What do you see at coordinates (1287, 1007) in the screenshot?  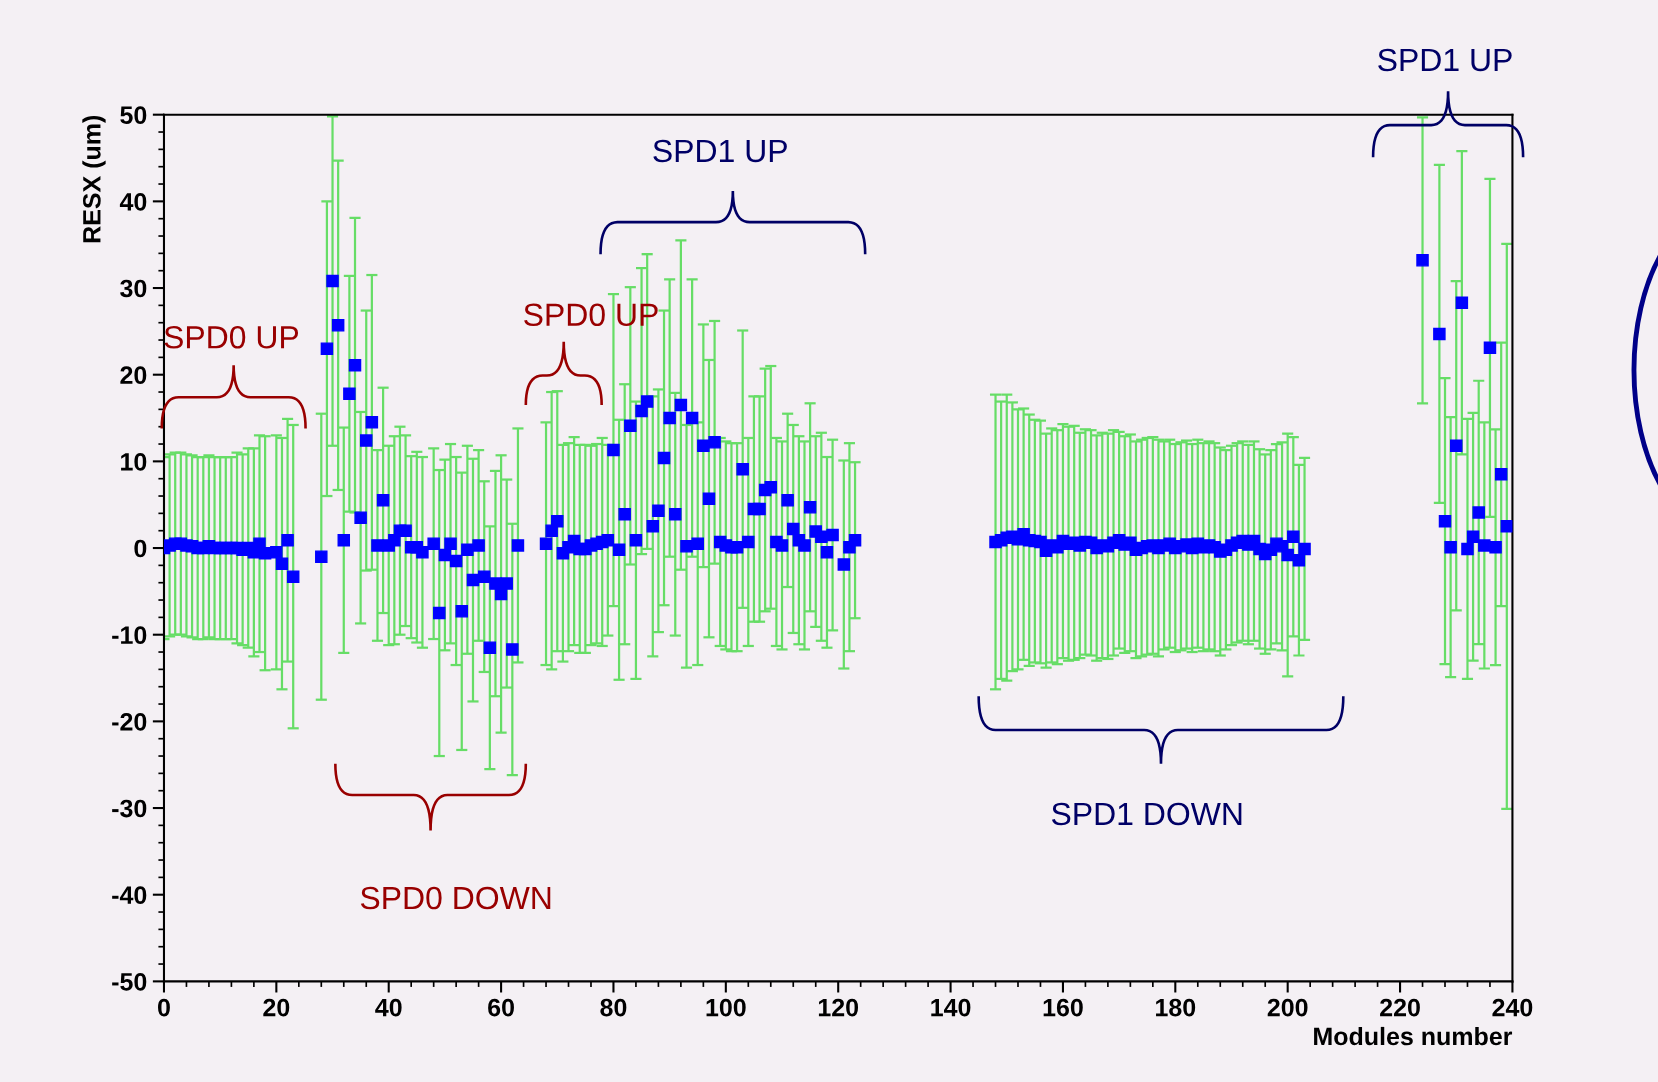 I see `x-tick-label: 200` at bounding box center [1287, 1007].